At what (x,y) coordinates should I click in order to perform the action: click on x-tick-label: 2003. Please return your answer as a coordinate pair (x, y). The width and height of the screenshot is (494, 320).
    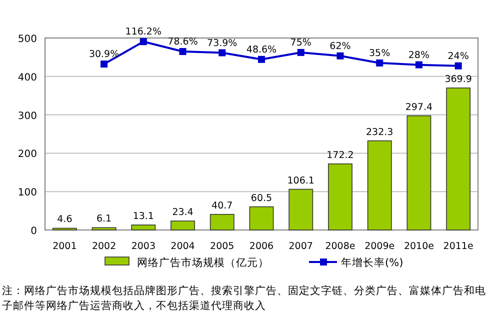
    Looking at the image, I should click on (143, 246).